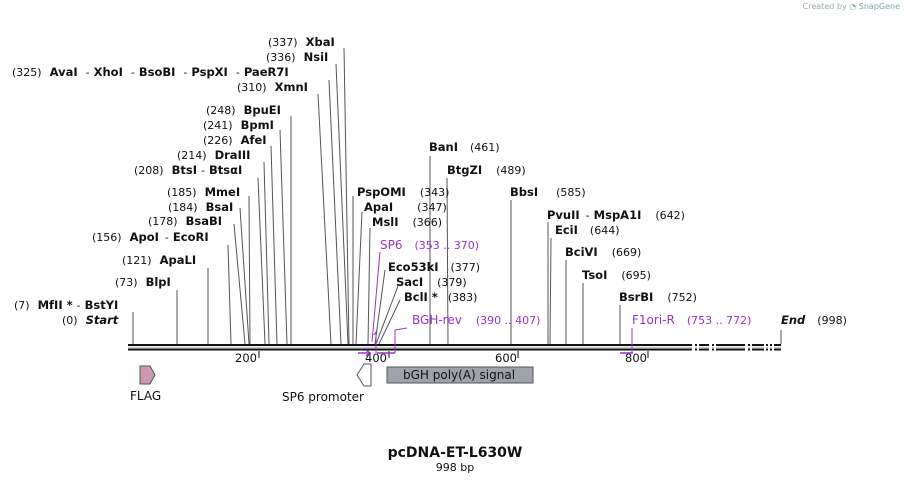 This screenshot has width=910, height=483. Describe the element at coordinates (464, 147) in the screenshot. I see `enzyme-label-bani: BanI (461)` at that location.